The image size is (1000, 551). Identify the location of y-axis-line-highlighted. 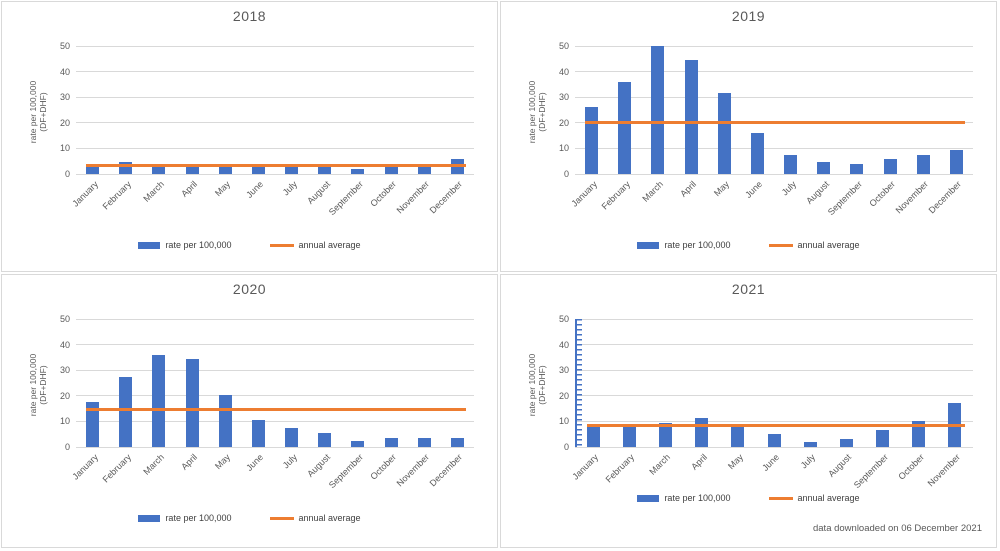
(578, 383).